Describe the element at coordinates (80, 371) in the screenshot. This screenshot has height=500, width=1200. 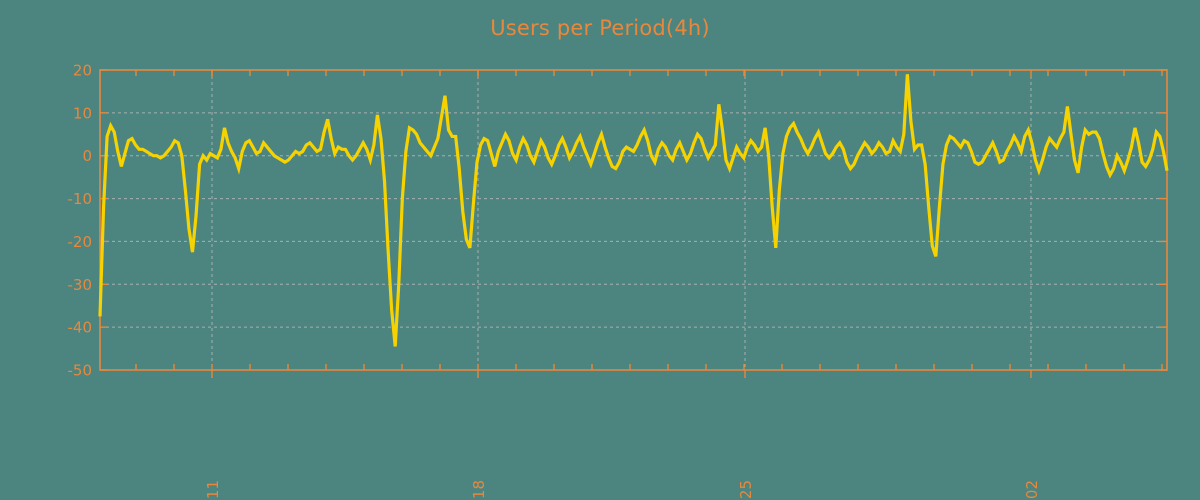
I see `y-axis-tick-label: -50` at that location.